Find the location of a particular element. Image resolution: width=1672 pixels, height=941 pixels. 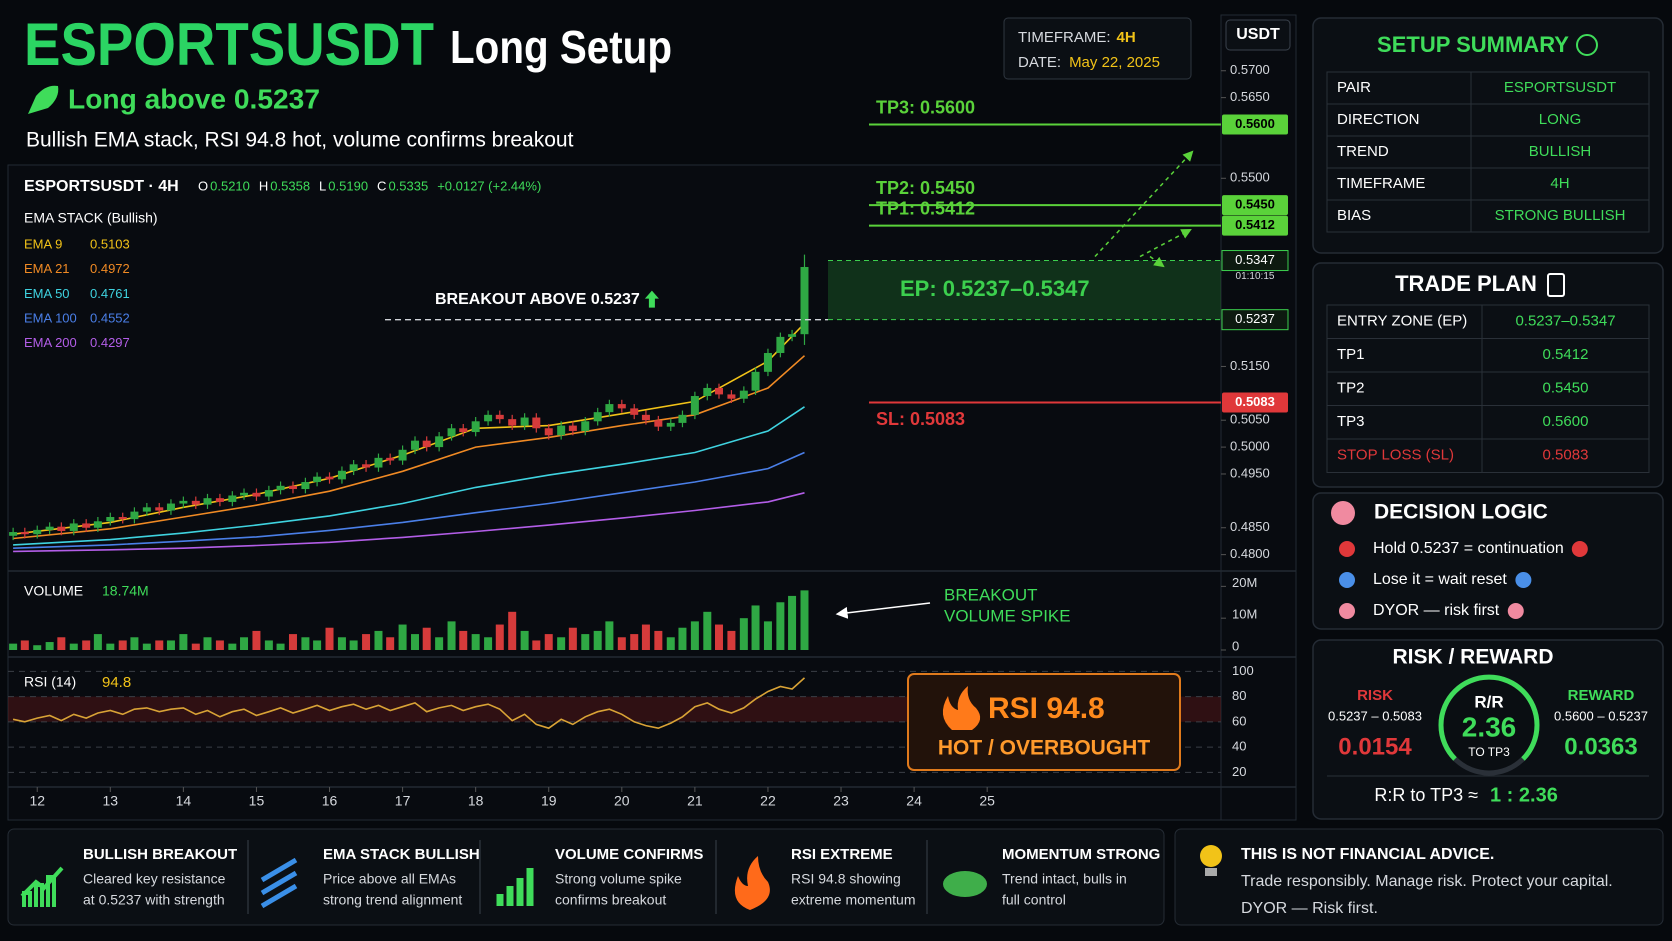

legend-value: 0.4761 is located at coordinates (110, 293).